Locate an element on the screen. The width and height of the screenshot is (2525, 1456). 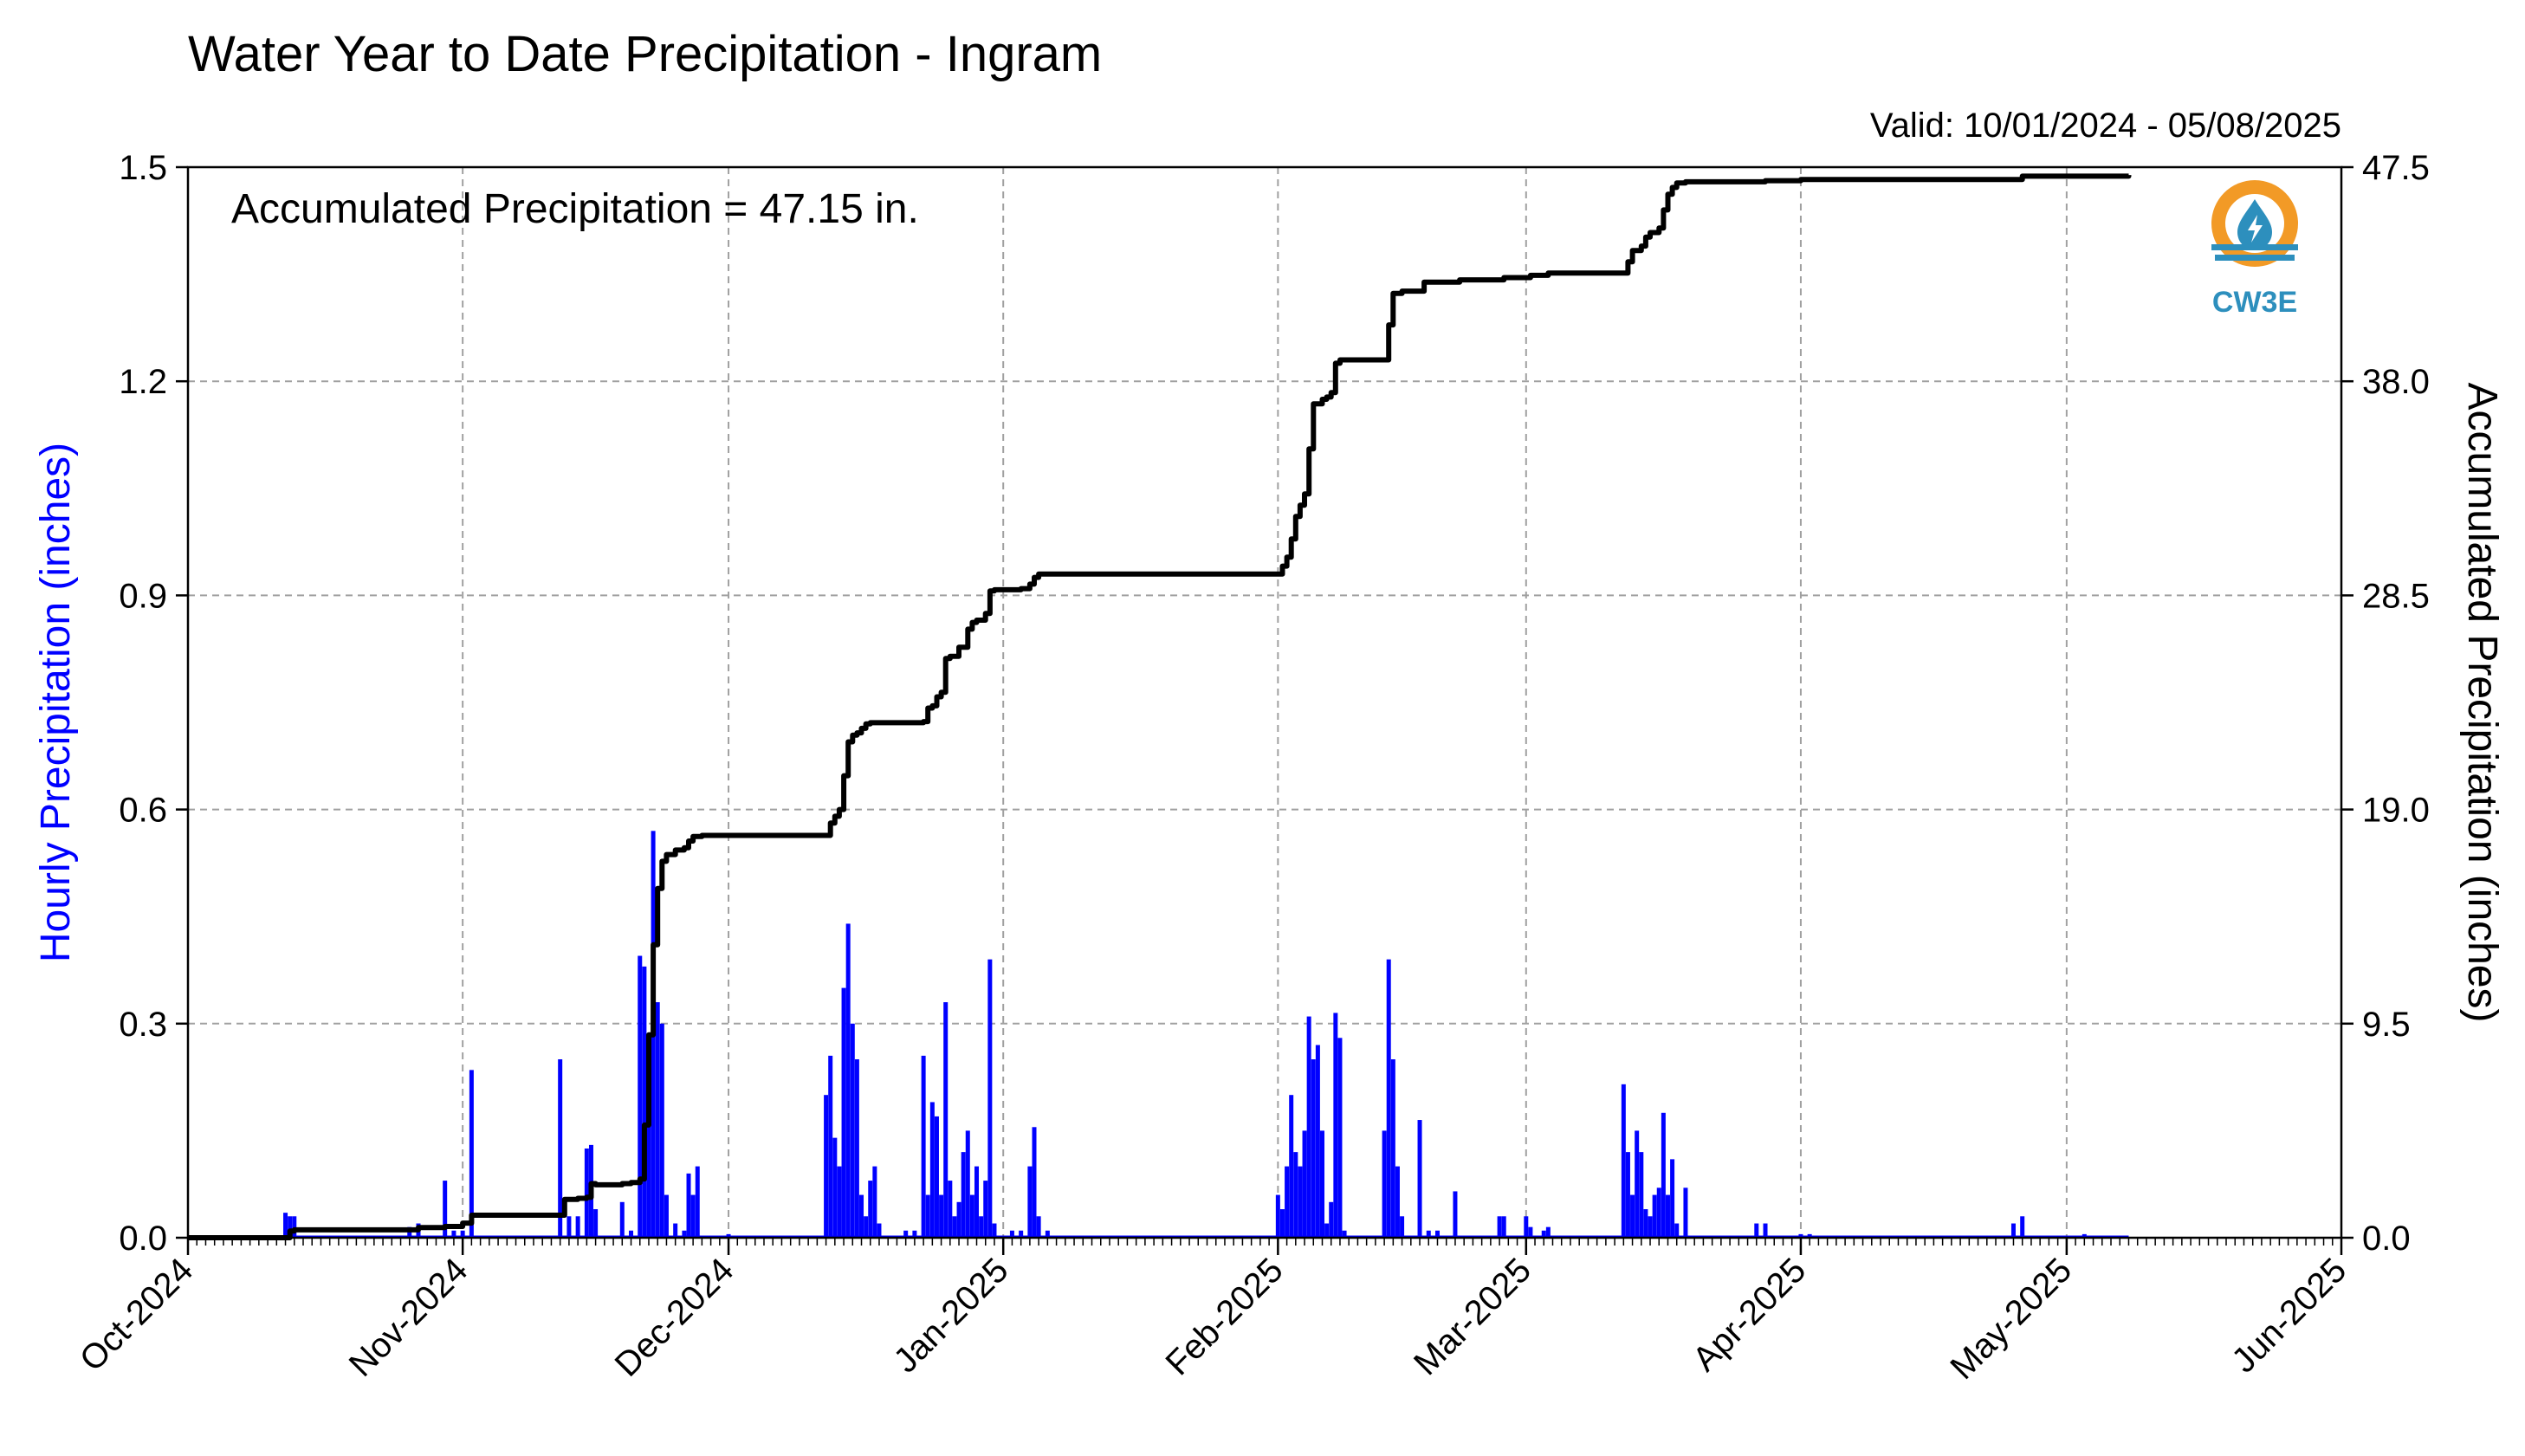
x-tick-label: Nov-2024 is located at coordinates (409, 1317).